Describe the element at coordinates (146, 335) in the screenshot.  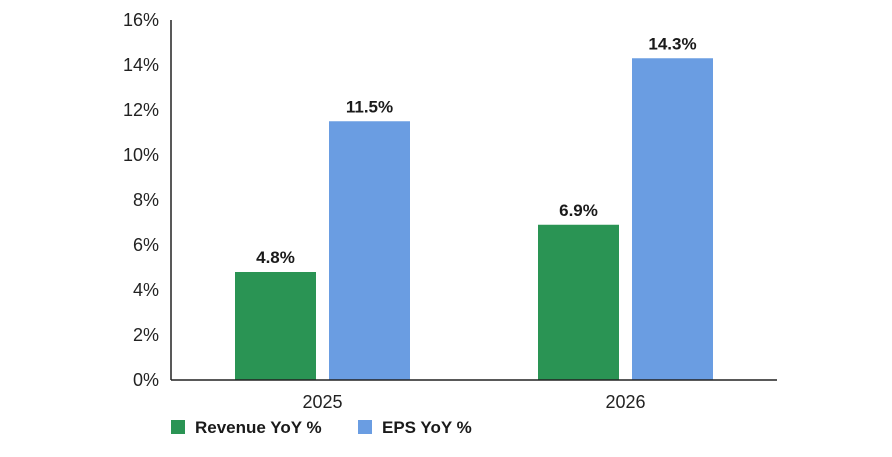
I see `y-tick-label: 2%` at that location.